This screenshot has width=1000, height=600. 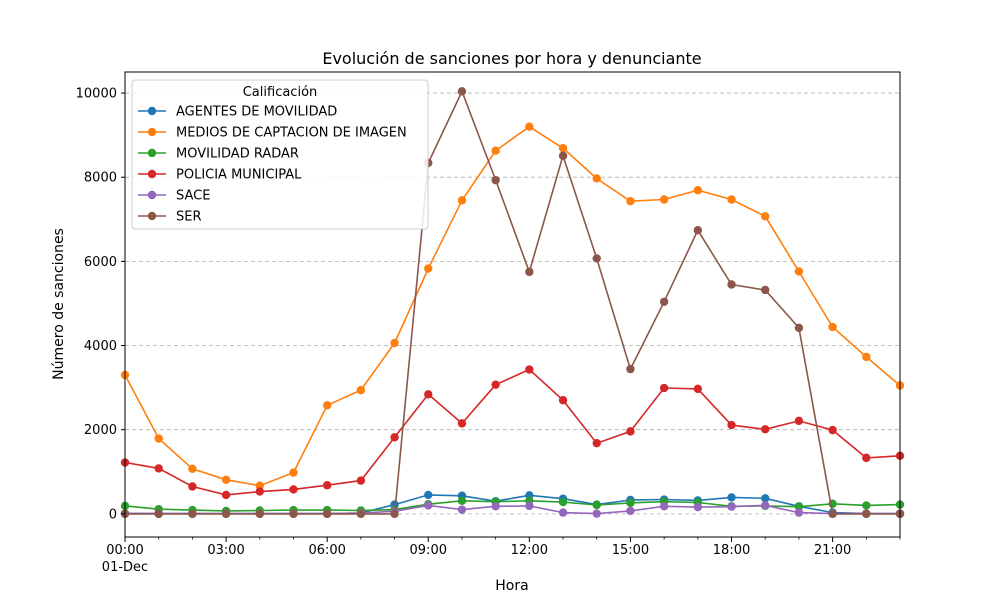 I want to click on legend-label: MEDIOS DE CAPTACION DE IMAGEN, so click(x=291, y=133).